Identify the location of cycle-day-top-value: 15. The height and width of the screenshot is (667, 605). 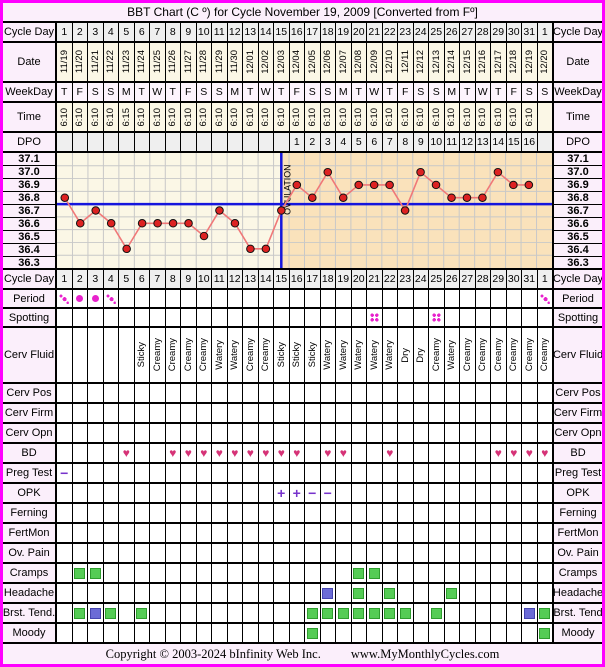
(281, 32).